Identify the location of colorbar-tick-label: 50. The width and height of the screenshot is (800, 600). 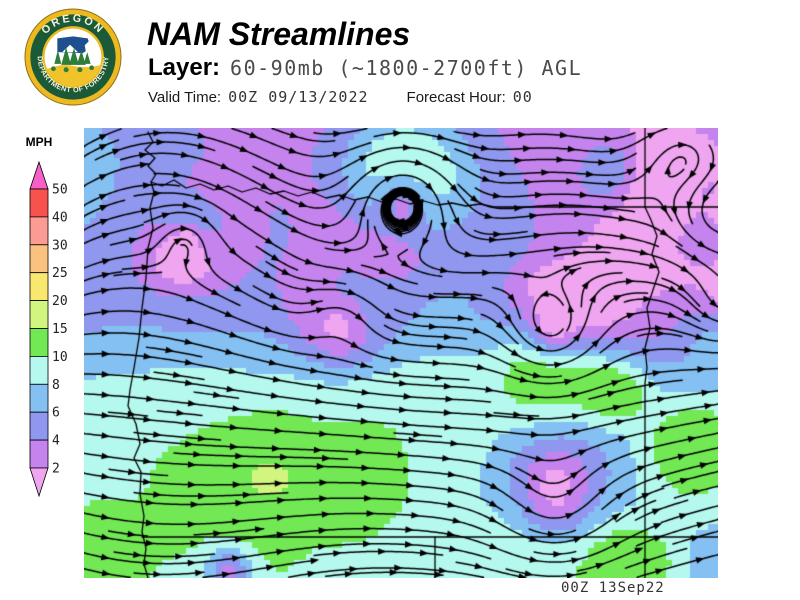
(60, 190).